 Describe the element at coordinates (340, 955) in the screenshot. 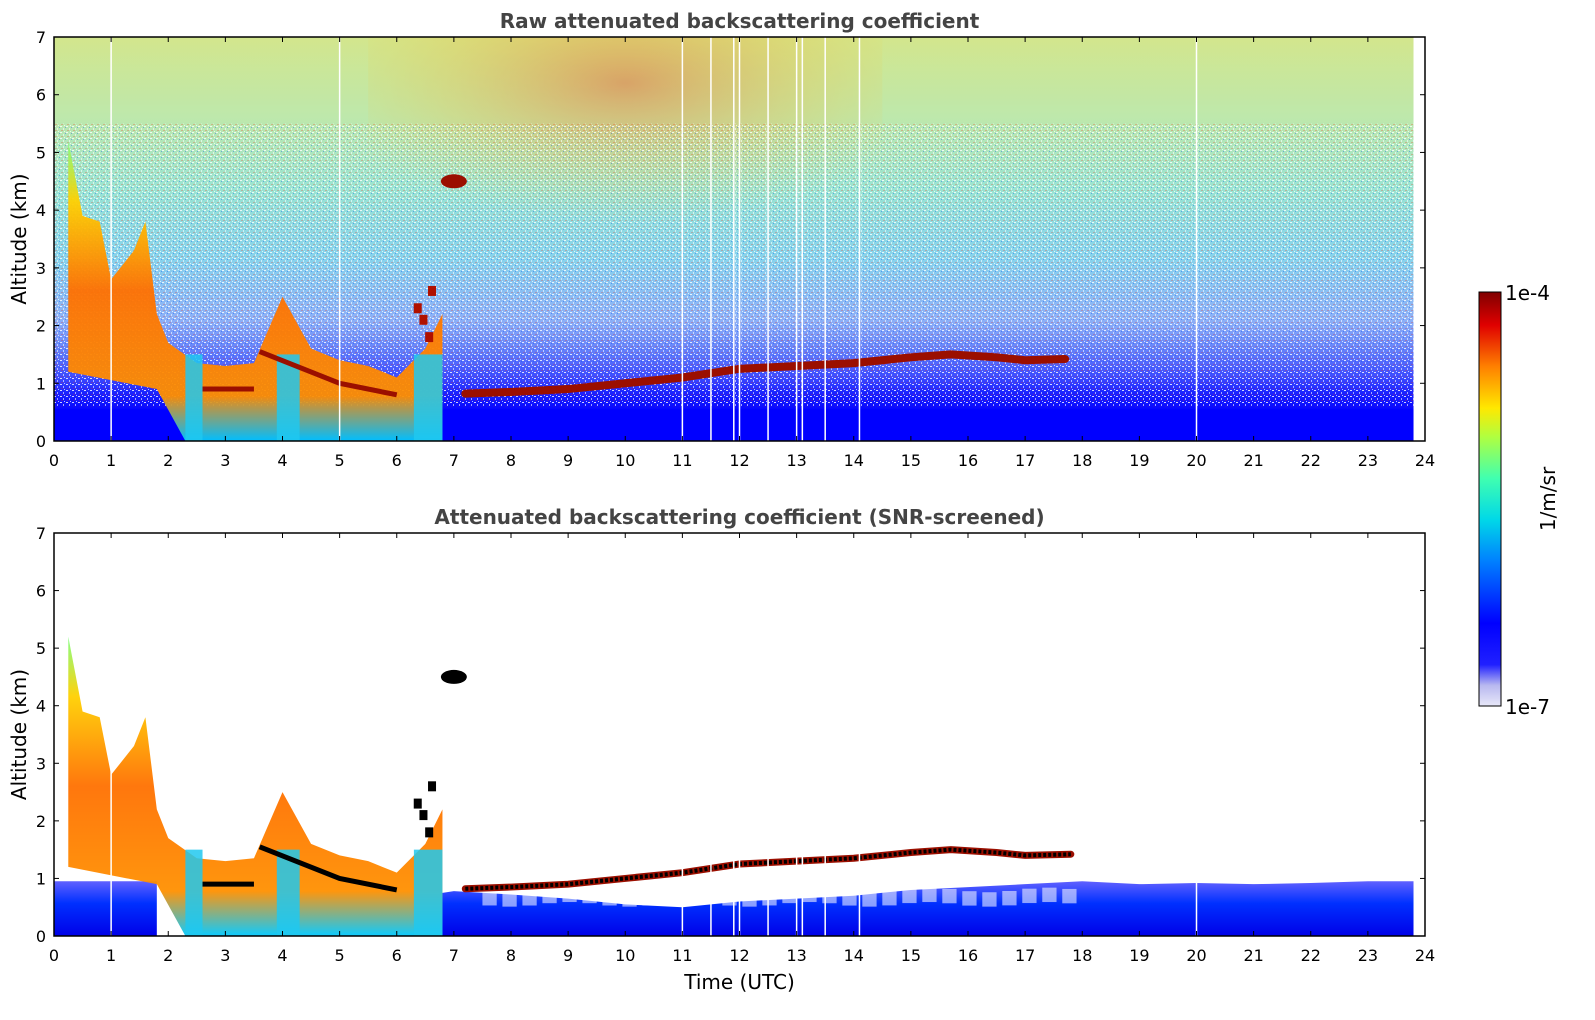

I see `x-tick-label: 5` at that location.